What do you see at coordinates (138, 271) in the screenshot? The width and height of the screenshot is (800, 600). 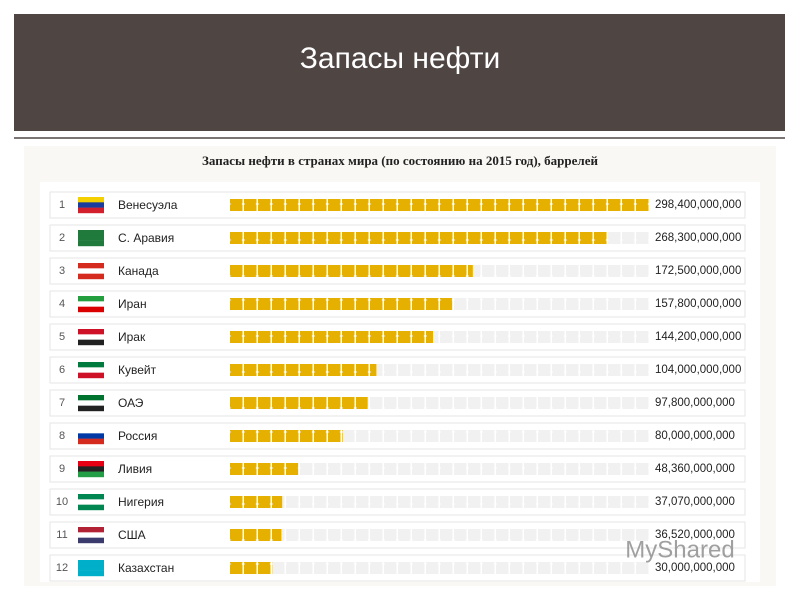 I see `country-label: Канада` at bounding box center [138, 271].